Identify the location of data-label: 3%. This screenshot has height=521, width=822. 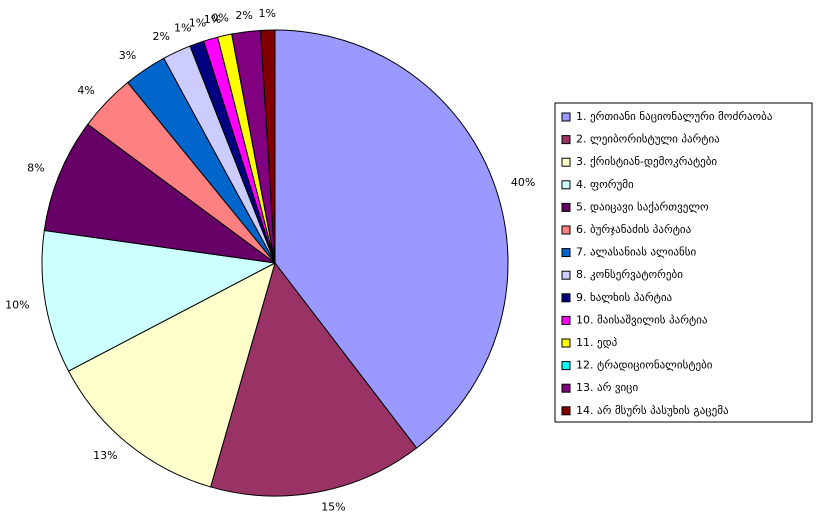
(127, 55).